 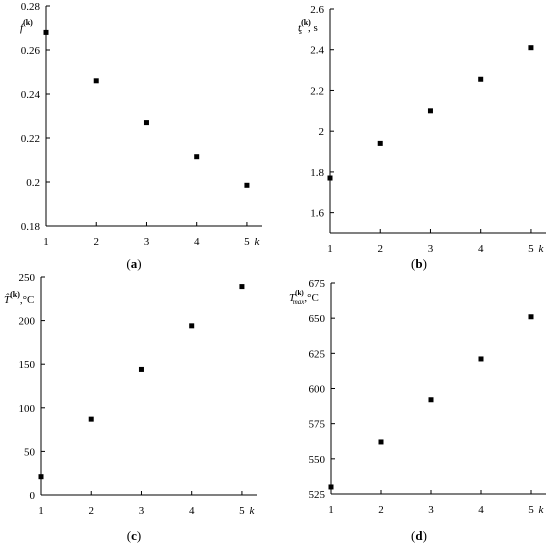 What do you see at coordinates (317, 460) in the screenshot?
I see `y-tick-label-d: 550` at bounding box center [317, 460].